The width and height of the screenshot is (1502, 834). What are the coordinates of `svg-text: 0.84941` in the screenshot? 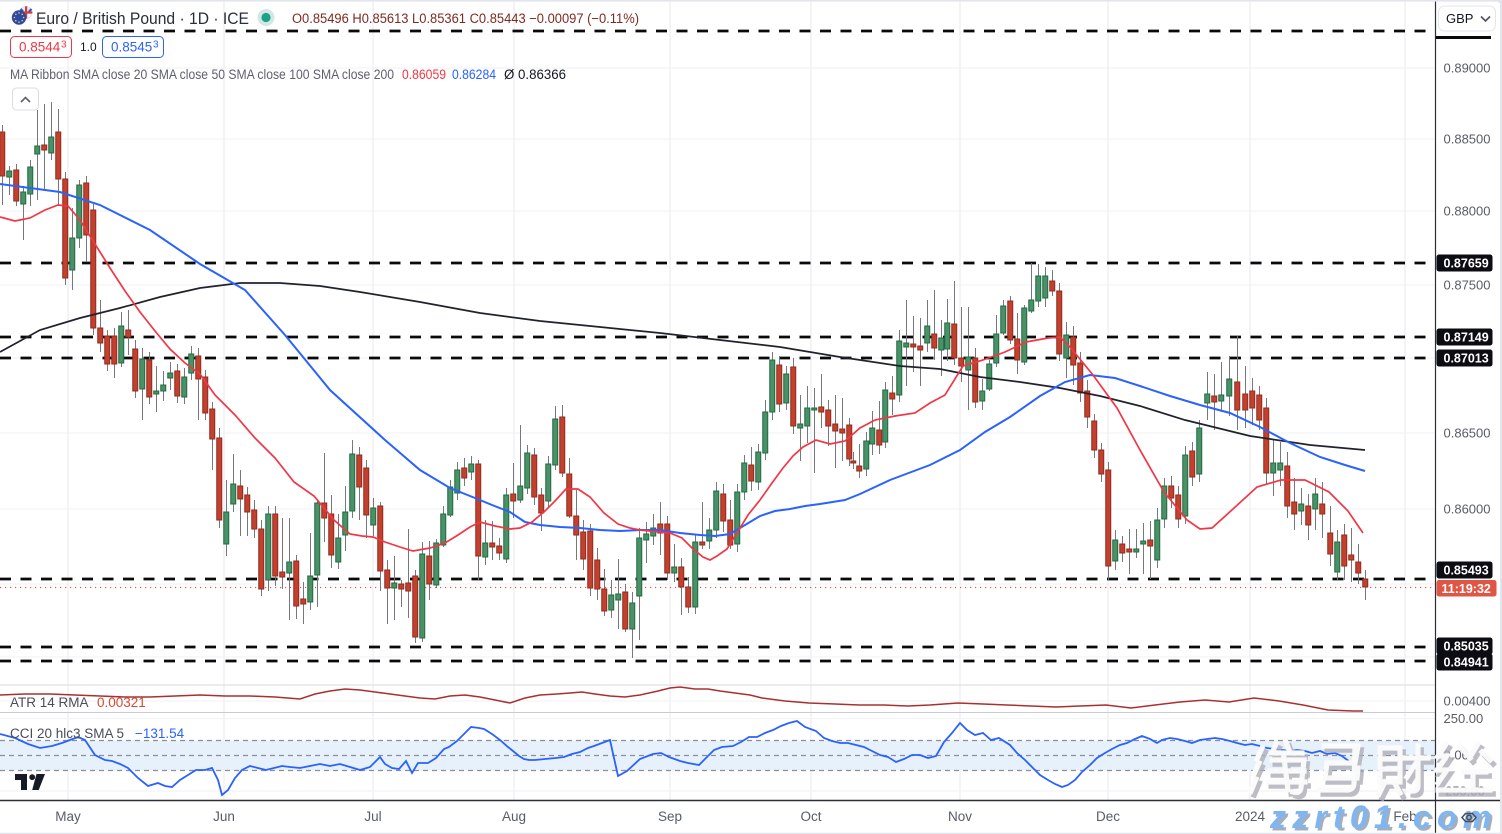 It's located at (1466, 663).